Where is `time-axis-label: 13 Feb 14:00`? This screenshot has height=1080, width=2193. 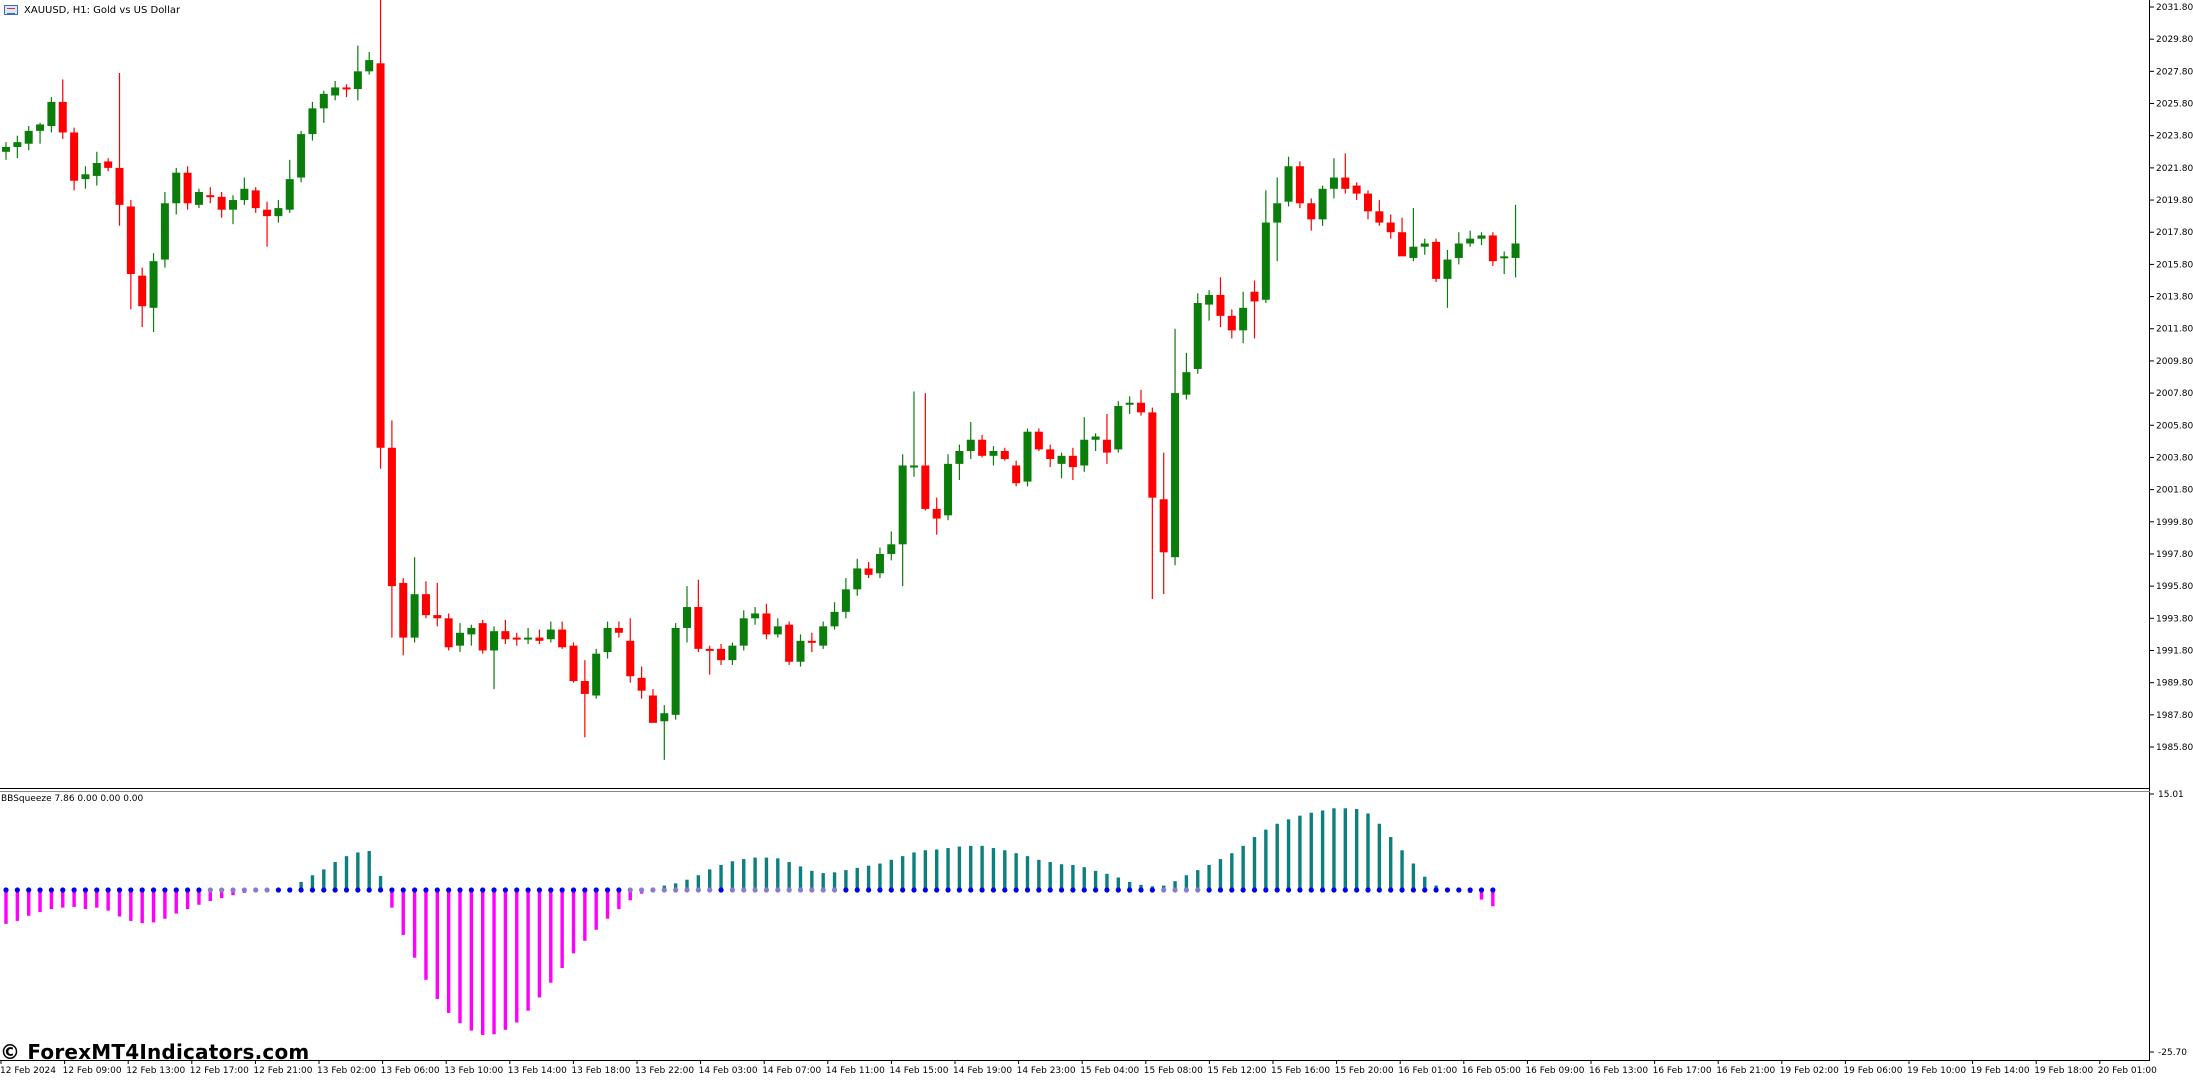 time-axis-label: 13 Feb 14:00 is located at coordinates (537, 1071).